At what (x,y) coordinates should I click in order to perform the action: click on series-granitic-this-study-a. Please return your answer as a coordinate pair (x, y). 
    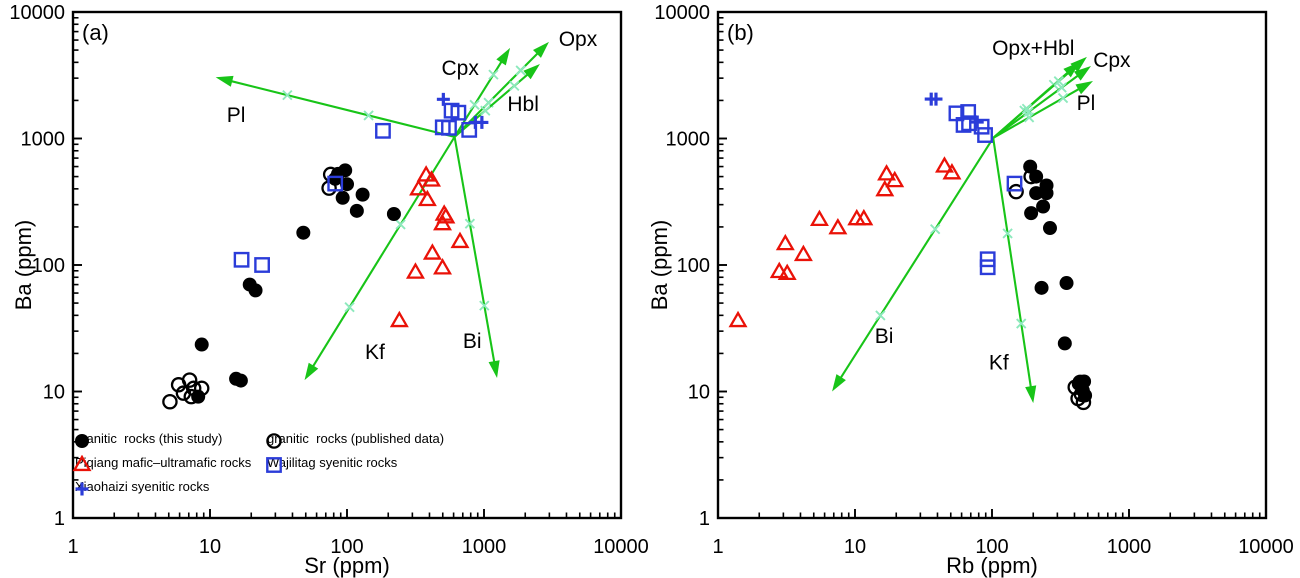
    Looking at the image, I should click on (296, 283).